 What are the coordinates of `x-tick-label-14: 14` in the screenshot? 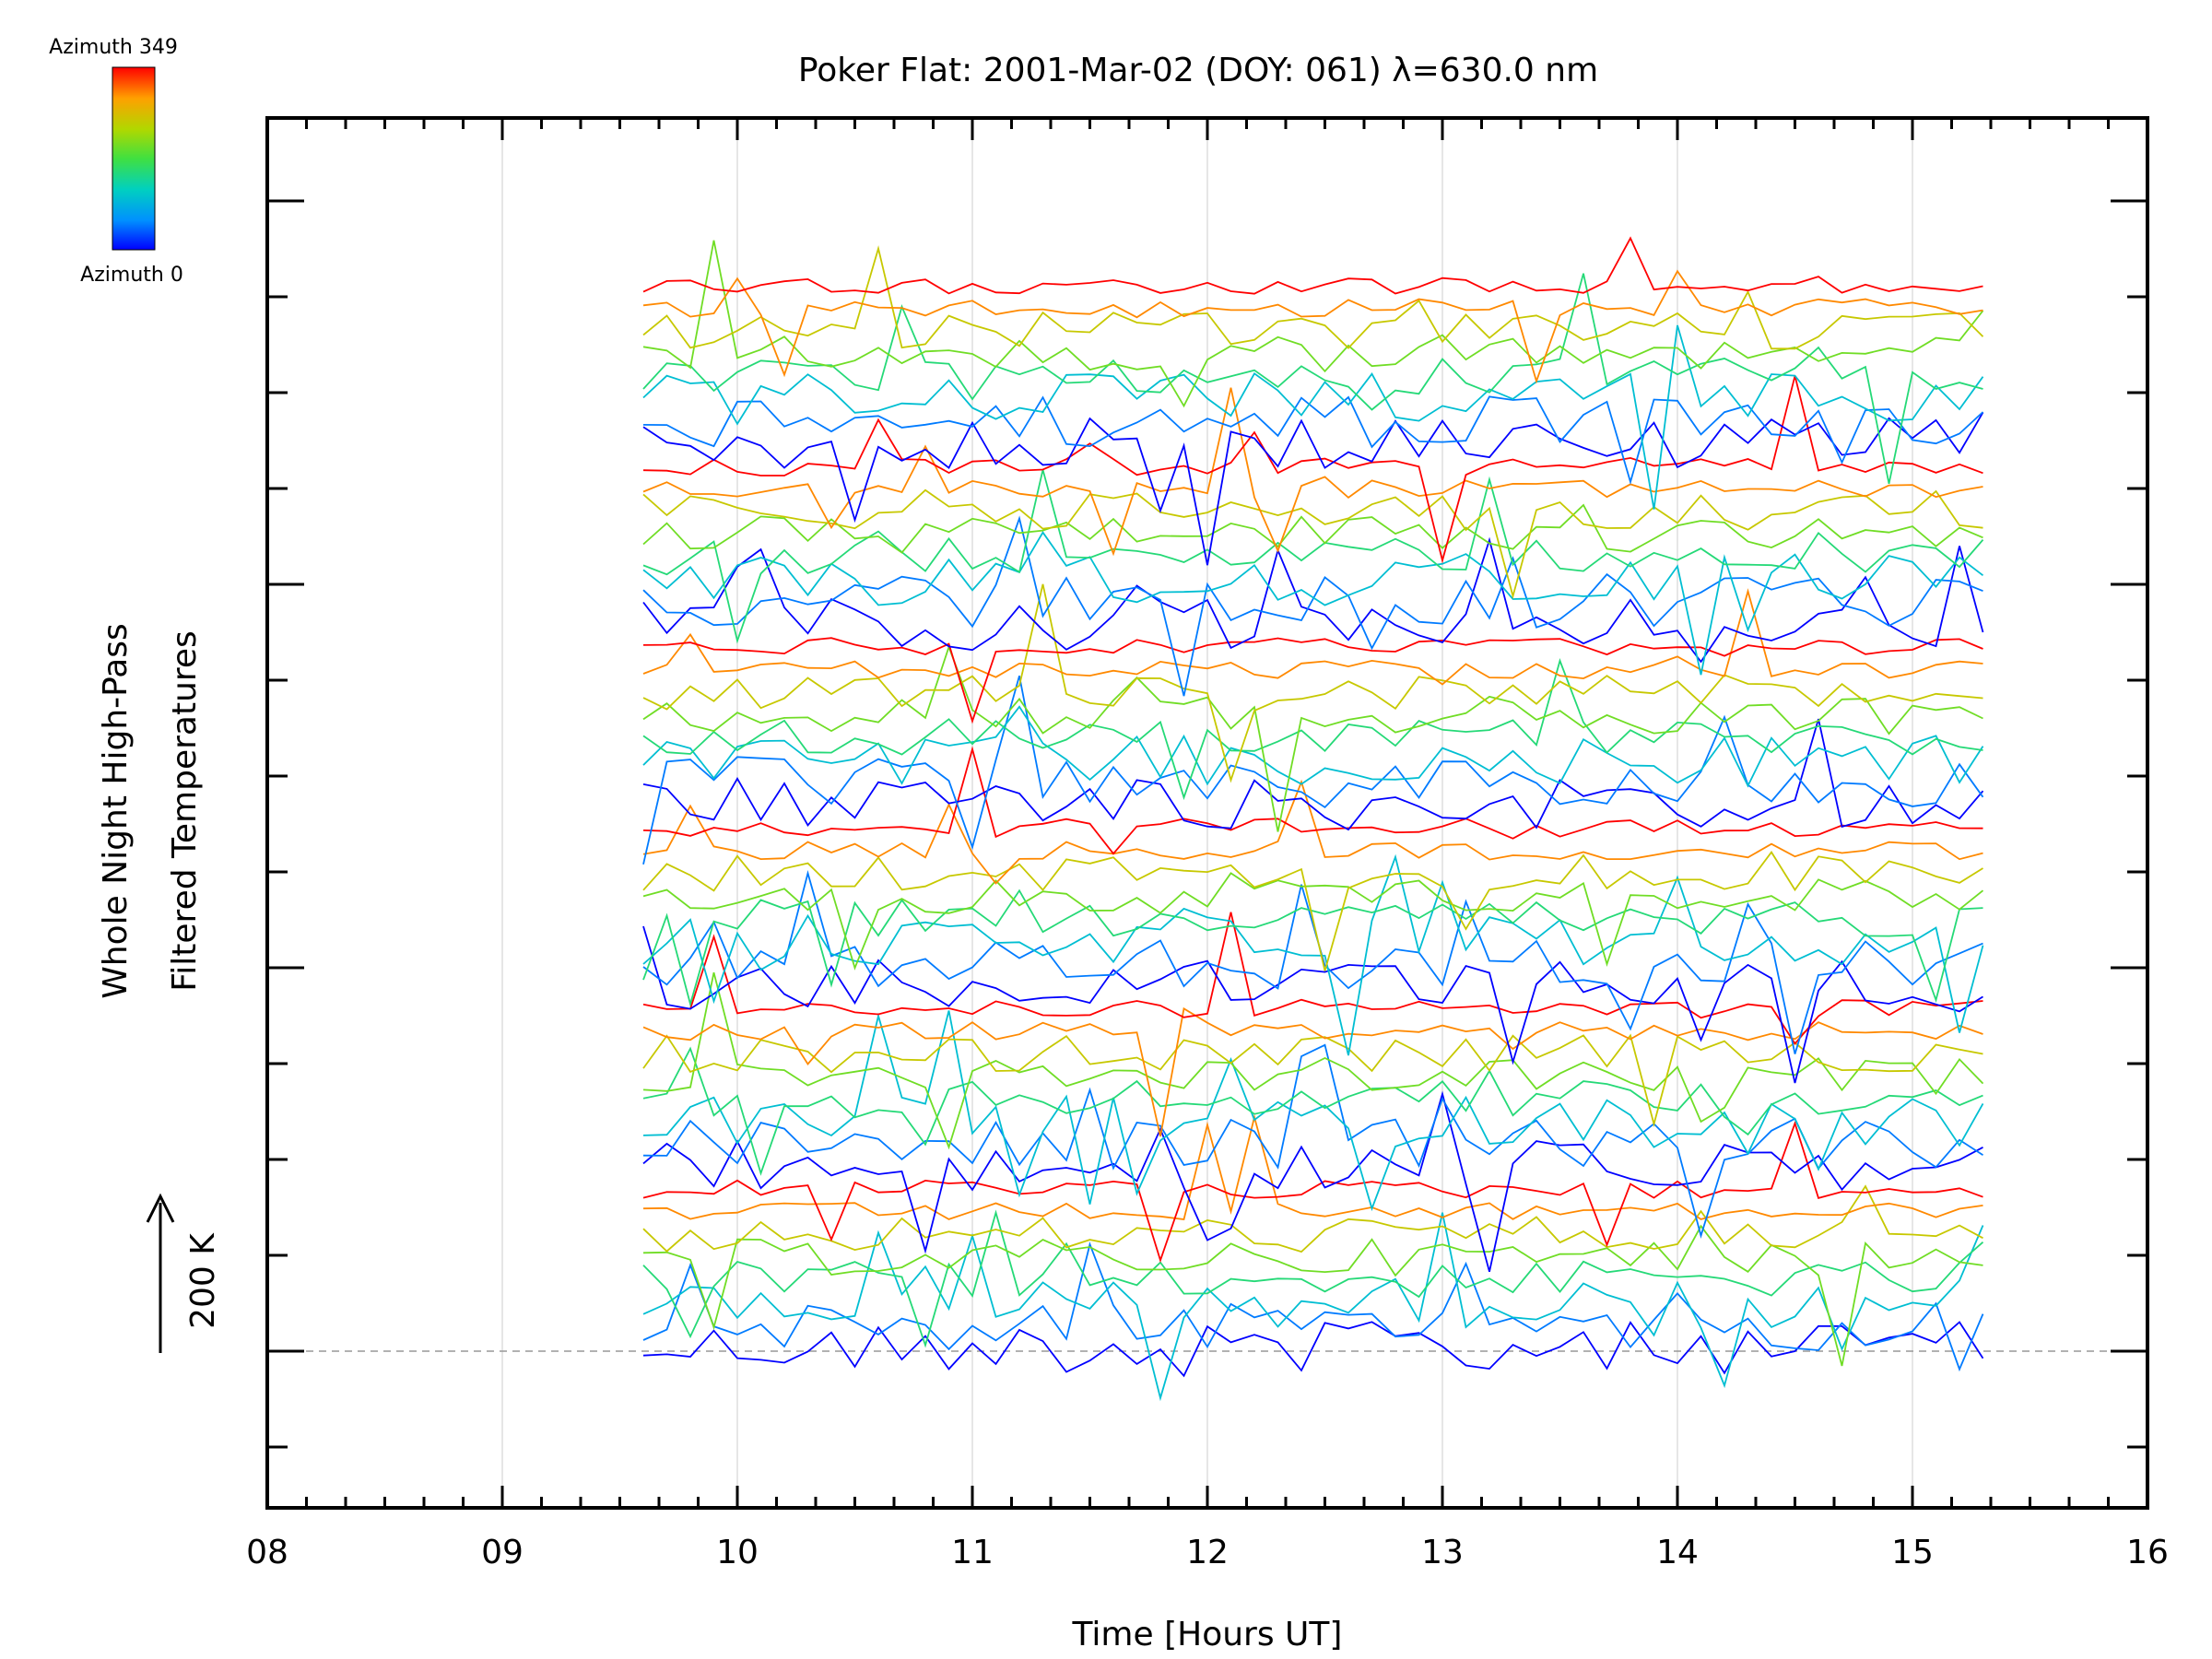 It's located at (1677, 1552).